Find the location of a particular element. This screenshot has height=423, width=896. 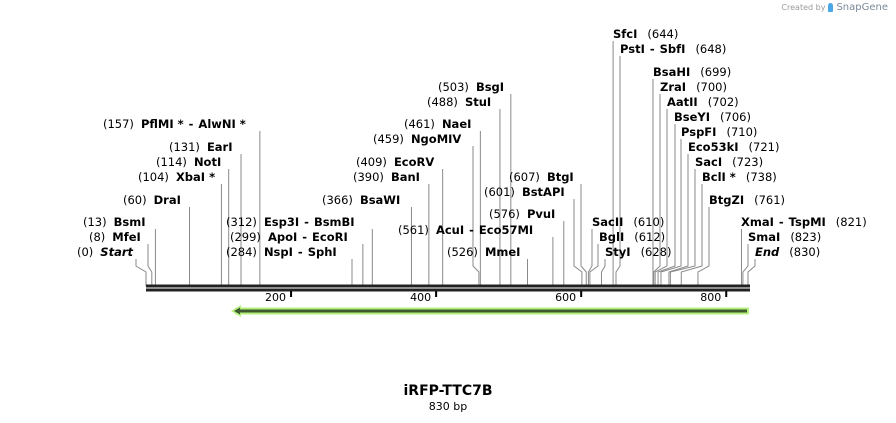

feature-arrowhead is located at coordinates (237, 311).